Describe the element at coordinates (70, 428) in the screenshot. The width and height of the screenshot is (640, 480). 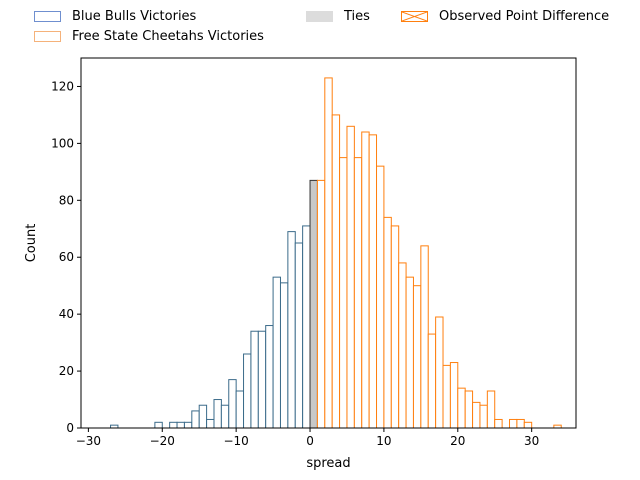
I see `y-tick-label: 0` at that location.